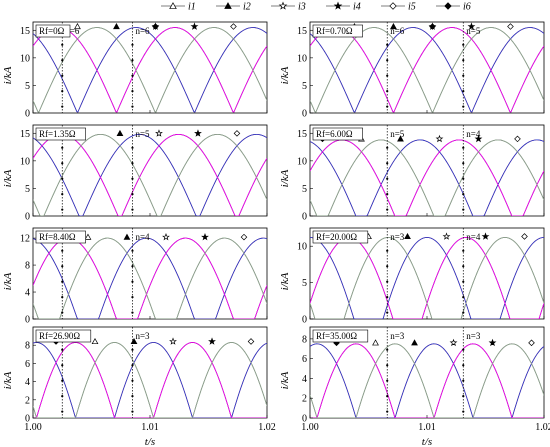  I want to click on rf-label: Rf=0.70Ω, so click(334, 31).